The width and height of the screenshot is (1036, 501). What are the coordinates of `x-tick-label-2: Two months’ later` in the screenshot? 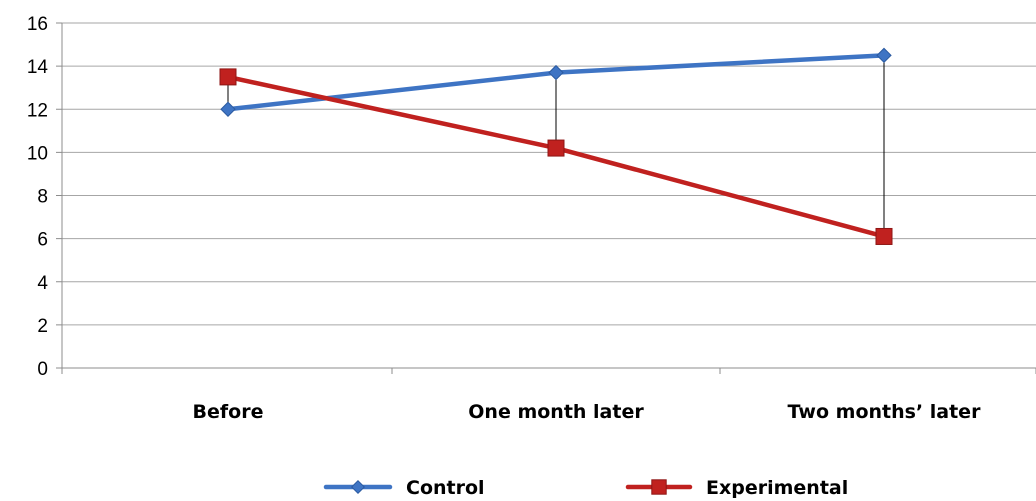 It's located at (885, 412).